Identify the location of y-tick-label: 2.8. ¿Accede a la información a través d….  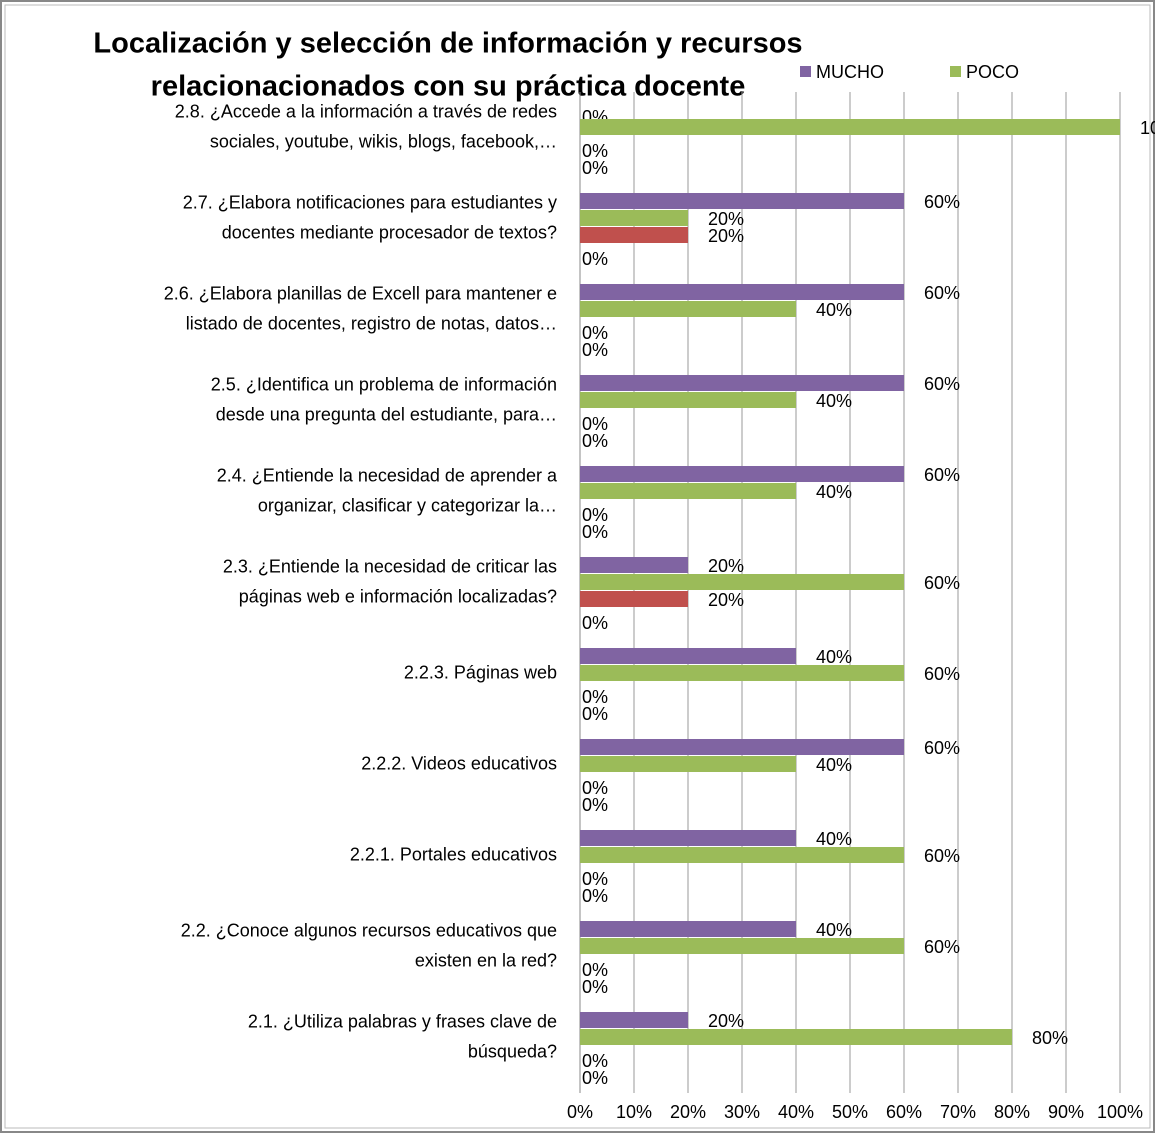
(366, 111).